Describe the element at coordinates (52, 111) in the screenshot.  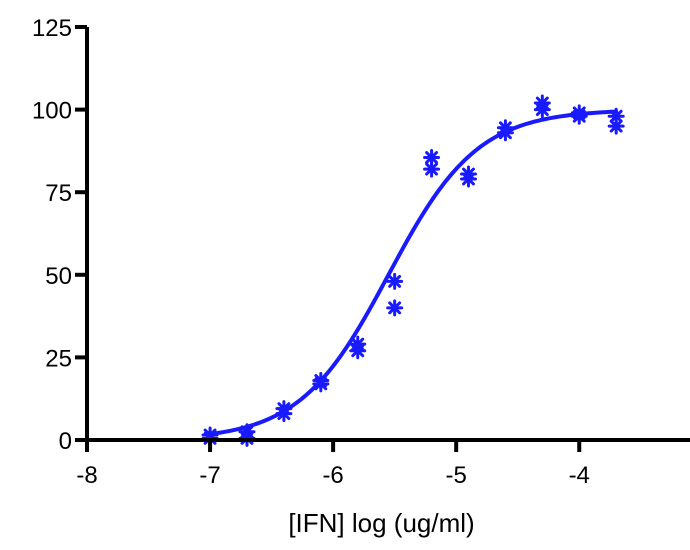
I see `y-tick-label: 100` at that location.